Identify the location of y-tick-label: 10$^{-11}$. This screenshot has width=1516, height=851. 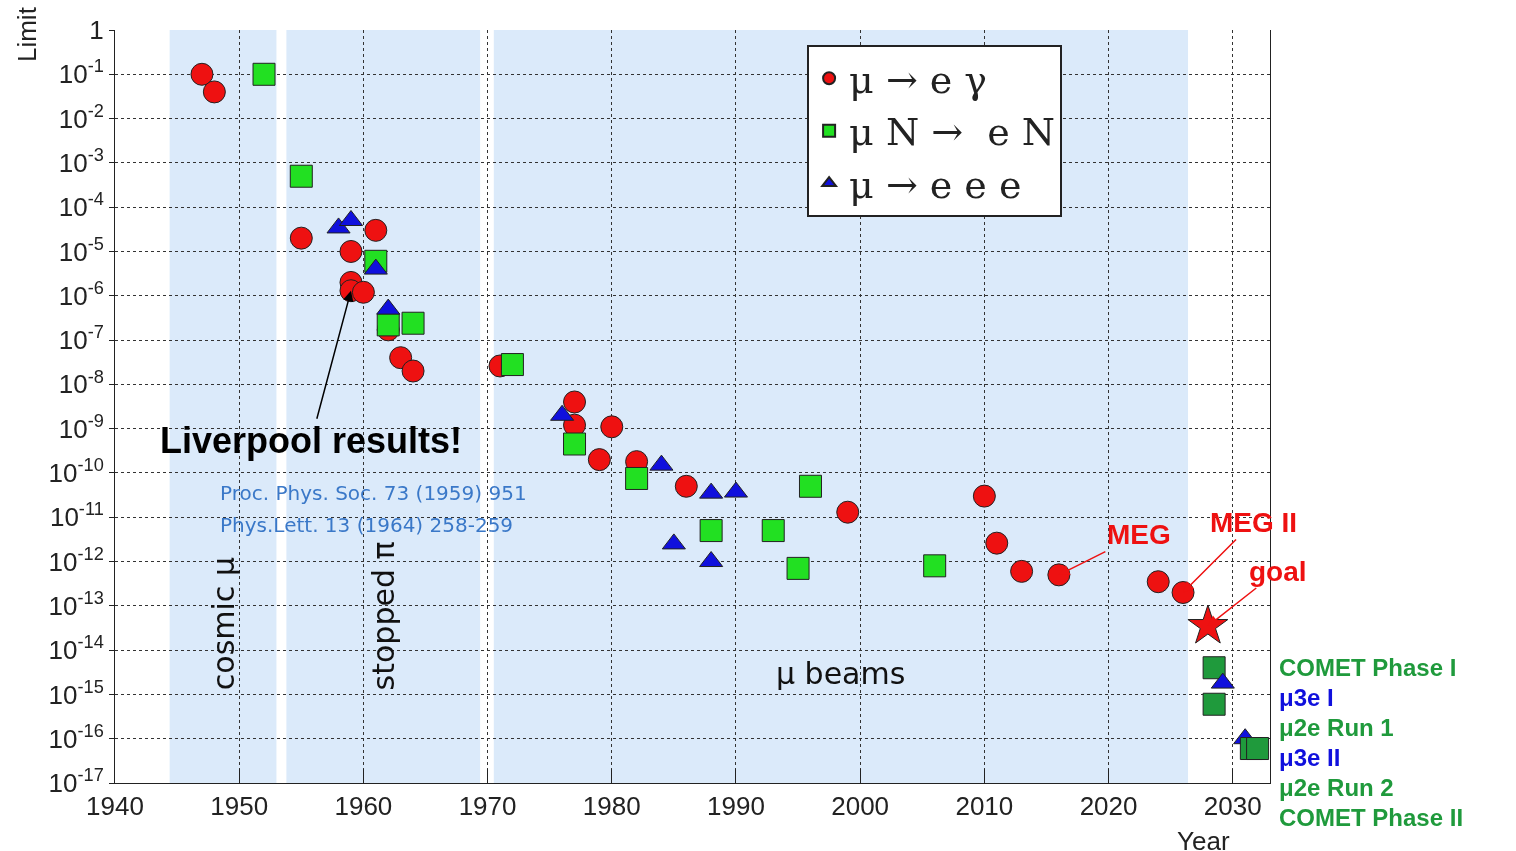
(76, 516).